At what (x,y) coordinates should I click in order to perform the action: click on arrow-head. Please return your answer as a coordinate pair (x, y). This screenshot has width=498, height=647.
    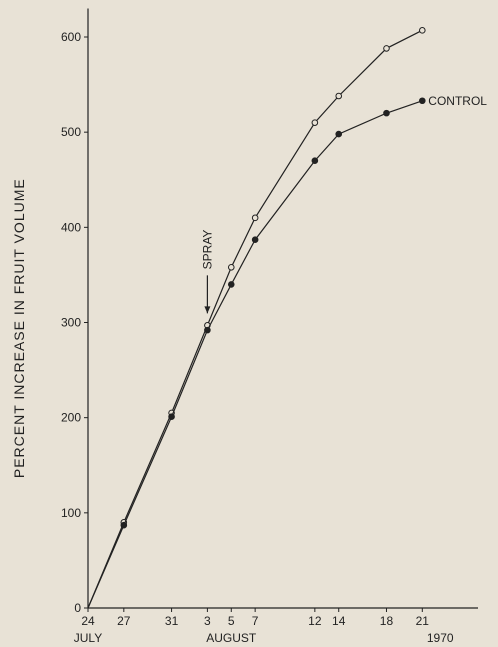
    Looking at the image, I should click on (207, 310).